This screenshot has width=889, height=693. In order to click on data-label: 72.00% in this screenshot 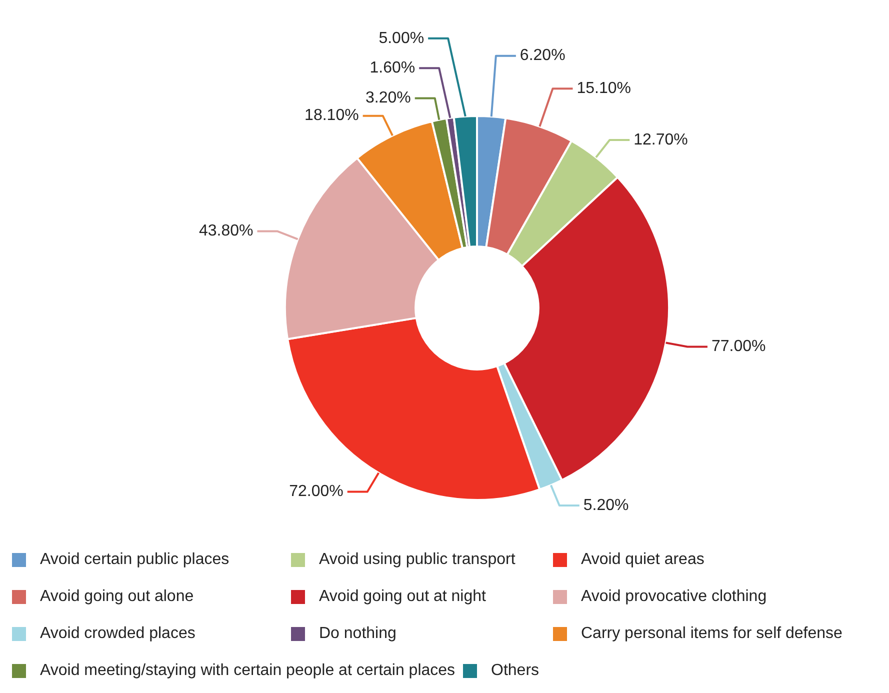, I will do `click(316, 491)`.